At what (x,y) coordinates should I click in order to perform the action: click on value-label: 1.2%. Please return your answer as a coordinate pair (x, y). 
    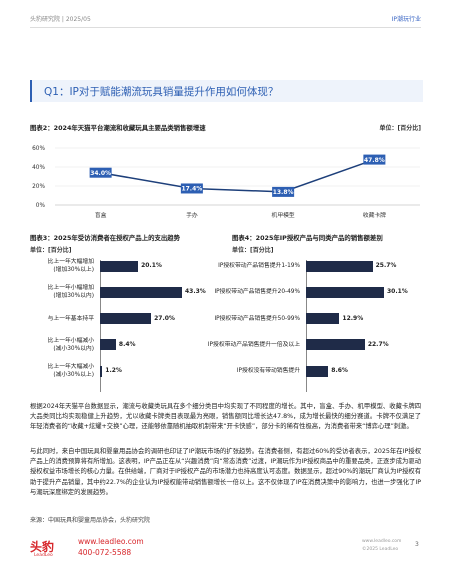
    Looking at the image, I should click on (113, 371).